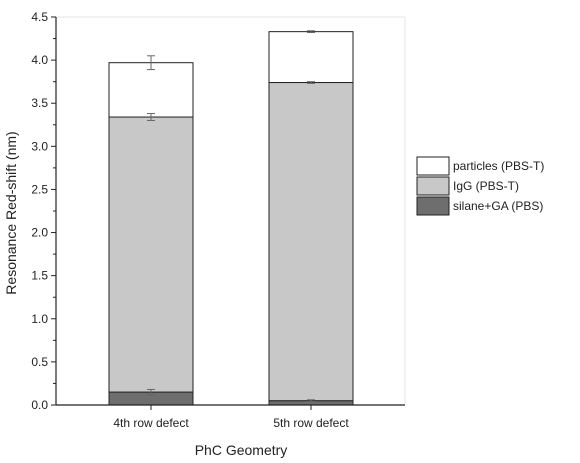 The height and width of the screenshot is (463, 580). I want to click on legend-label: IgG (PBS-T), so click(486, 186).